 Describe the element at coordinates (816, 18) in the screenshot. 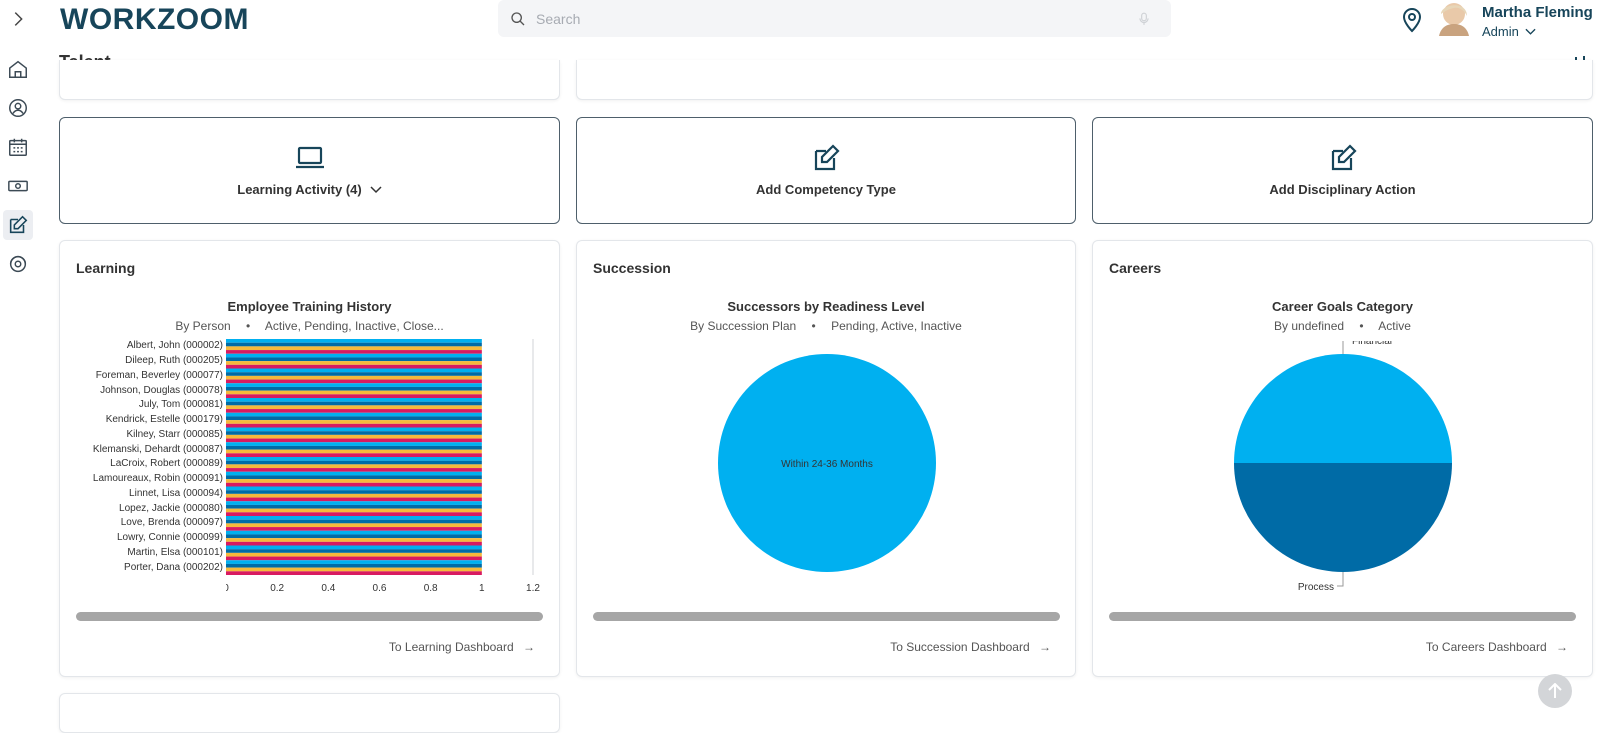

I see `search-input` at that location.